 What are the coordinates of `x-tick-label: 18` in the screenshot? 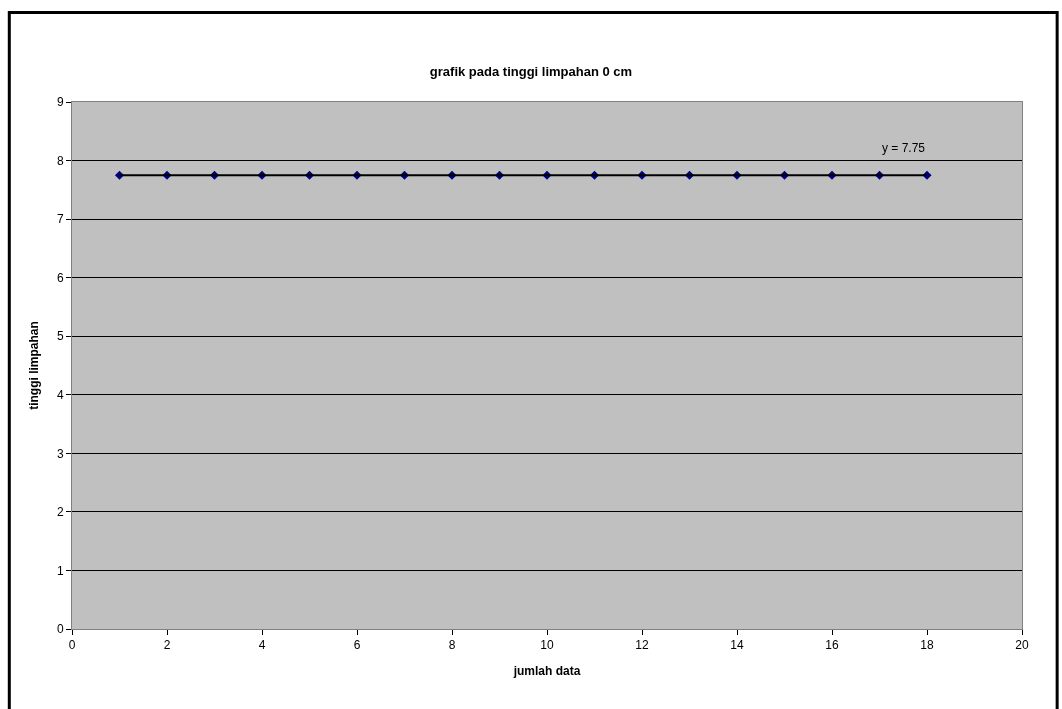 It's located at (927, 645).